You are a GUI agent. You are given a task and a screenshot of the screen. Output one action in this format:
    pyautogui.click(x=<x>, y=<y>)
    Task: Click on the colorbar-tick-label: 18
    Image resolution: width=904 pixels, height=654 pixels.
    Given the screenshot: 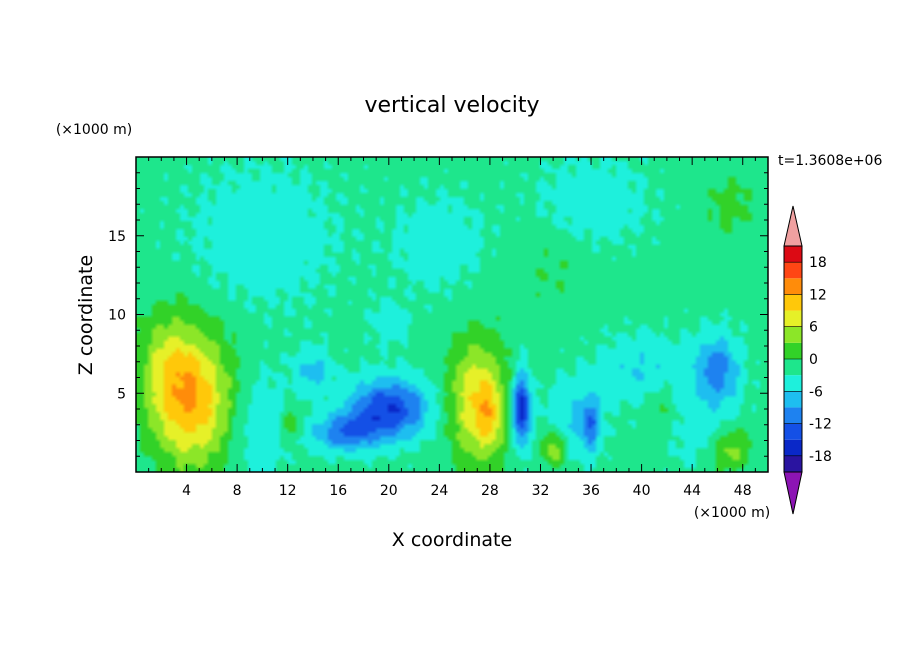 What is the action you would take?
    pyautogui.click(x=818, y=263)
    